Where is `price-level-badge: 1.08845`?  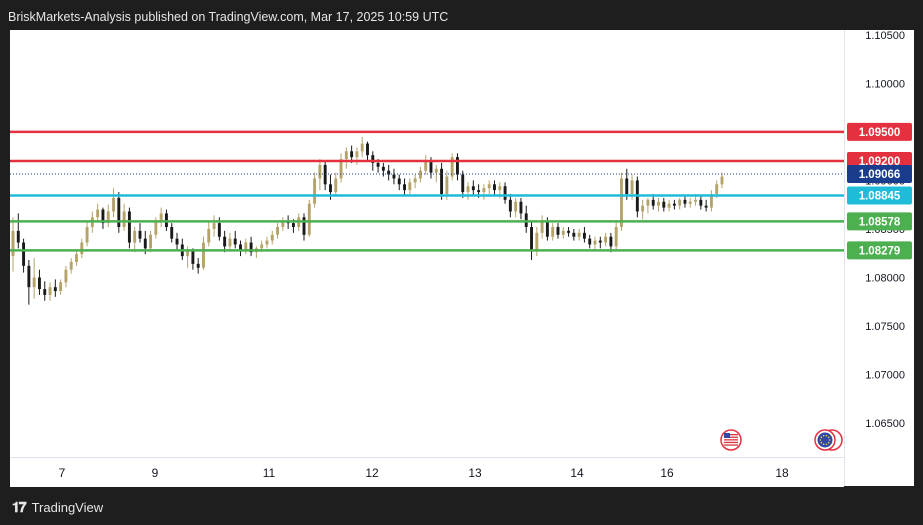
price-level-badge: 1.08845 is located at coordinates (879, 195).